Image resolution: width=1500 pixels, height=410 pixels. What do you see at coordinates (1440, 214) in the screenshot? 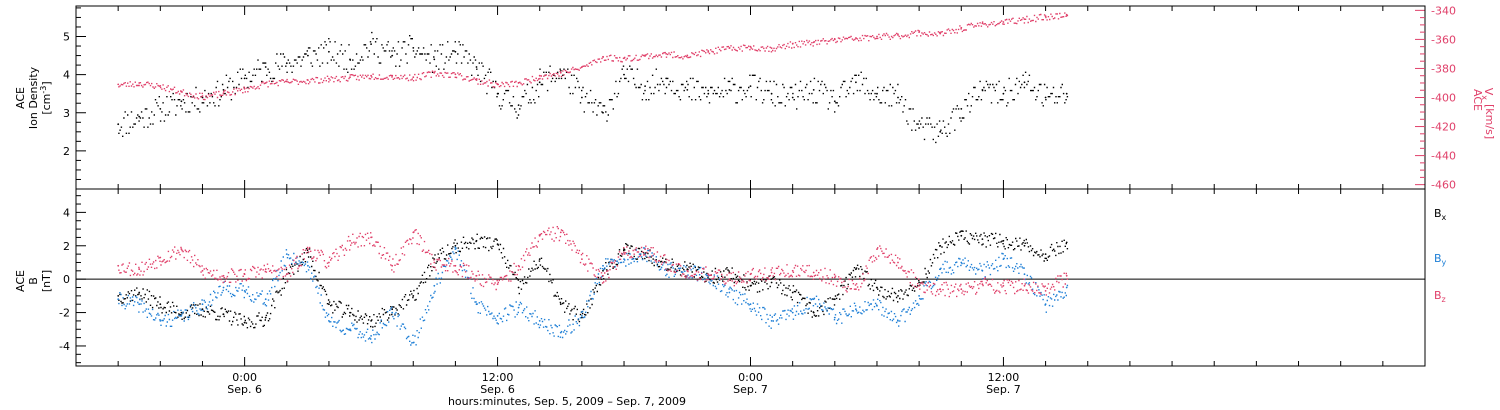
I see `legend-item-bx: Bx` at bounding box center [1440, 214].